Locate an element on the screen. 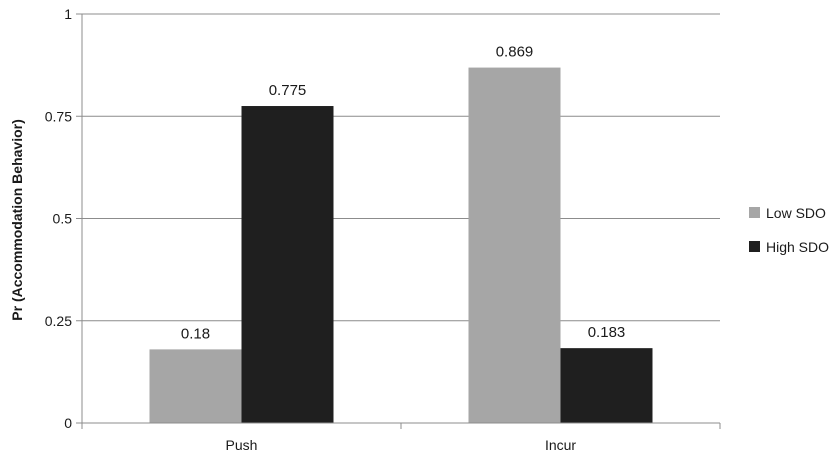 The image size is (838, 457). data-label: 0.775 is located at coordinates (288, 90).